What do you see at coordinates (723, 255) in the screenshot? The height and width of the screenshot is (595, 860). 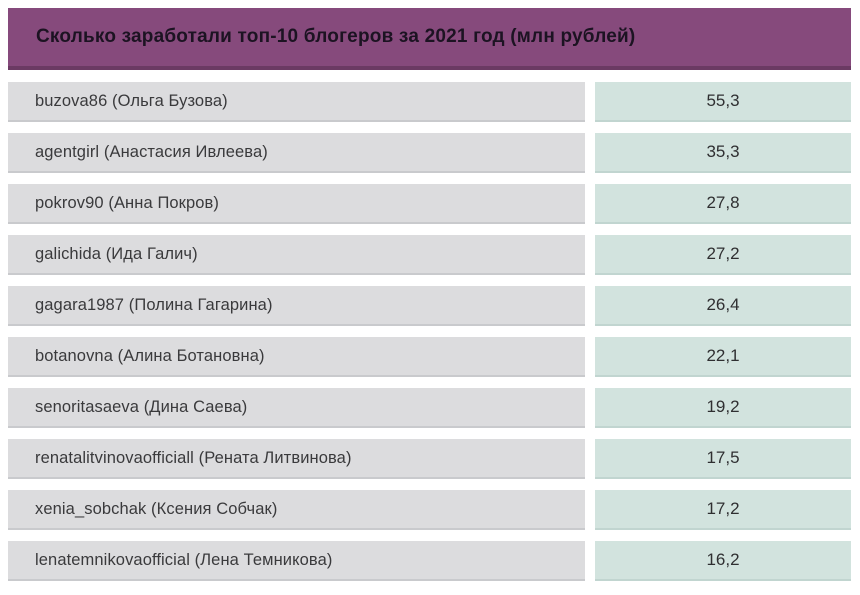 I see `earnings-value-cell: 27,2` at bounding box center [723, 255].